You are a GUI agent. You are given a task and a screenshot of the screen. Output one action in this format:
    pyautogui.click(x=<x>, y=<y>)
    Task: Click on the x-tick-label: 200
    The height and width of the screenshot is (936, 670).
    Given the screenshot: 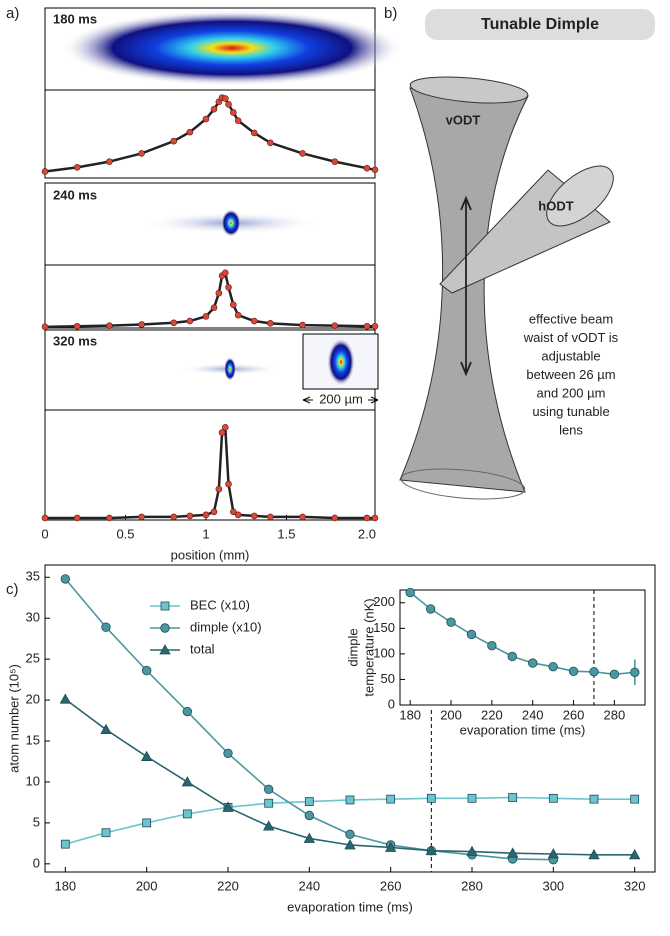 What is the action you would take?
    pyautogui.click(x=147, y=885)
    